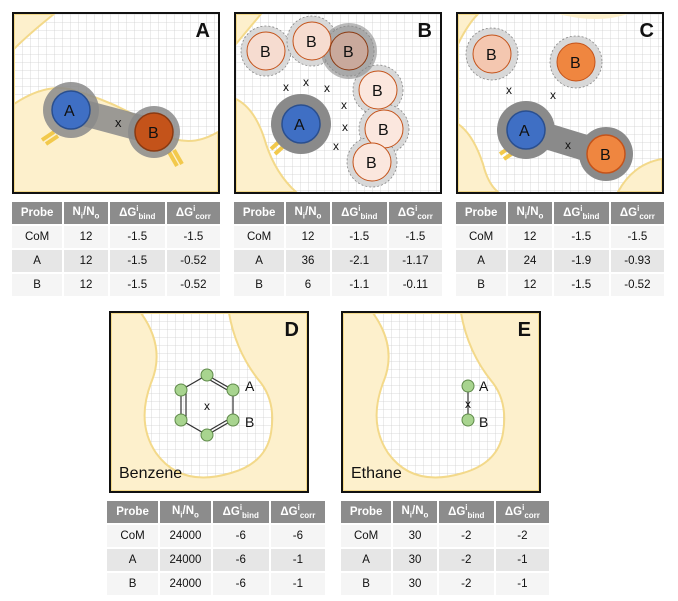 This screenshot has width=678, height=601. Describe the element at coordinates (376, 473) in the screenshot. I see `panel-e-caption: Ethane` at that location.